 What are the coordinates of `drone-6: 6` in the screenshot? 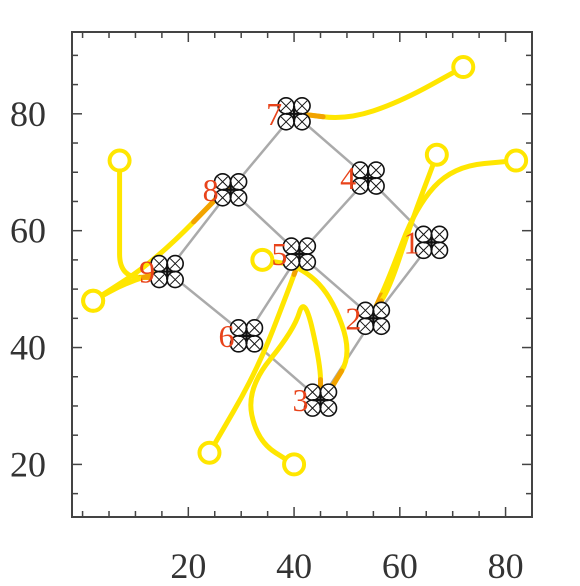 It's located at (241, 336).